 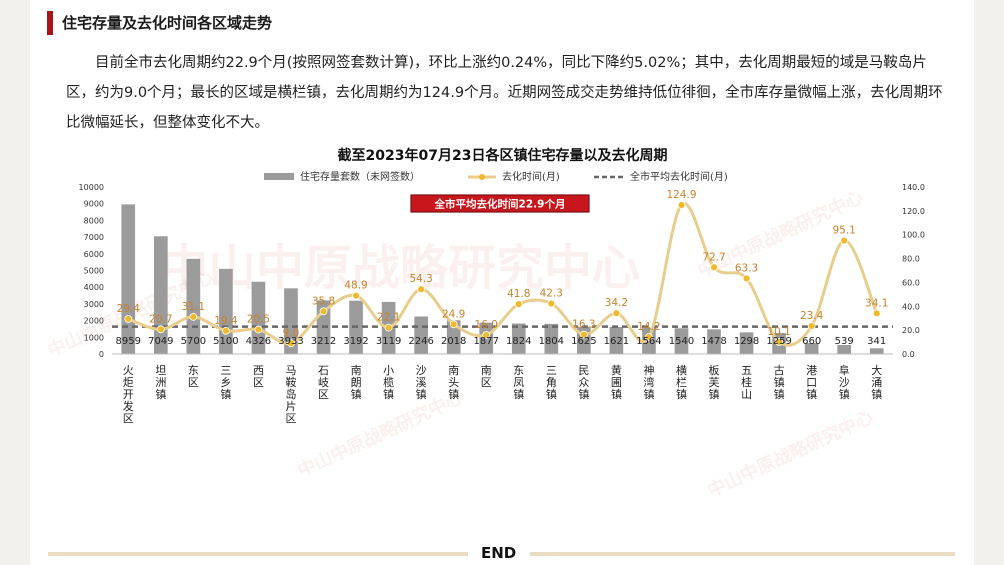 I want to click on data-label-period: 34.1, so click(x=876, y=303).